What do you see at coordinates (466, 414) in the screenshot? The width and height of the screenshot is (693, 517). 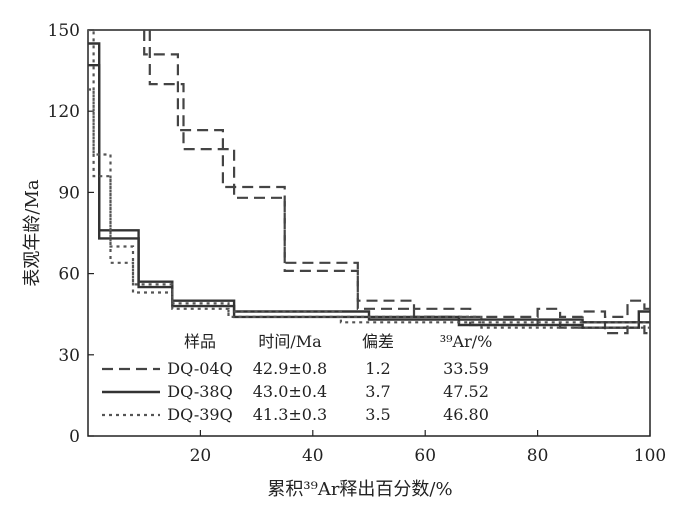 I see `legend-cell-ar: 46.80` at bounding box center [466, 414].